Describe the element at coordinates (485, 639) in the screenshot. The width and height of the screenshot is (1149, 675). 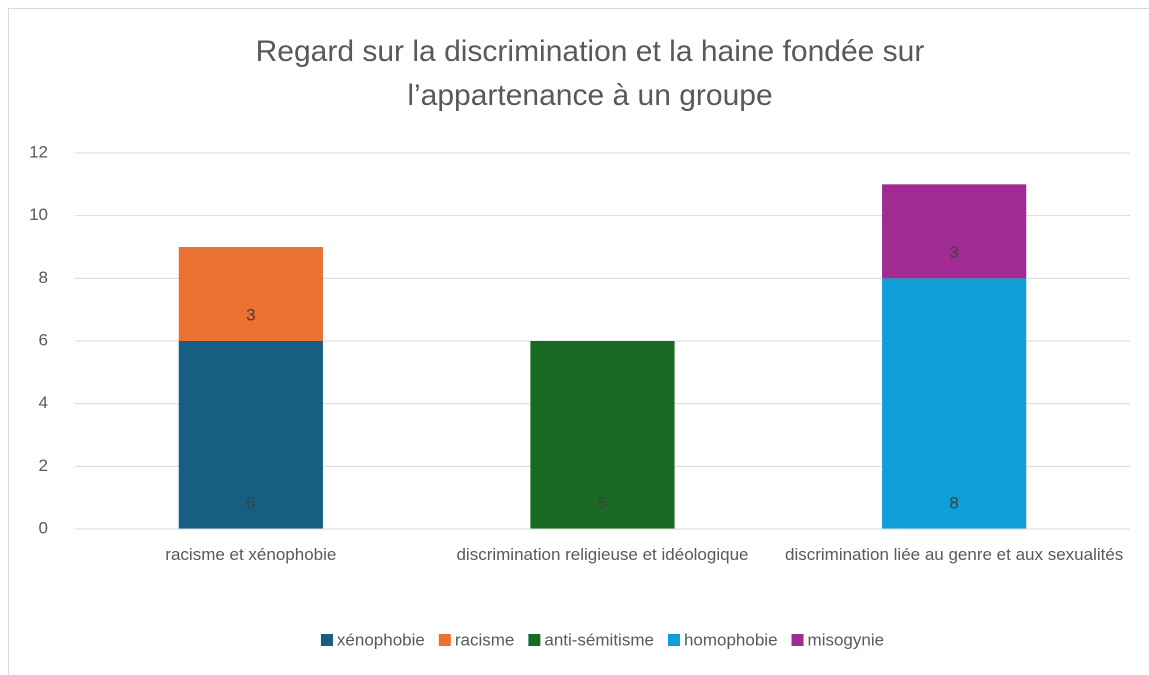
I see `legend-label: racisme` at that location.